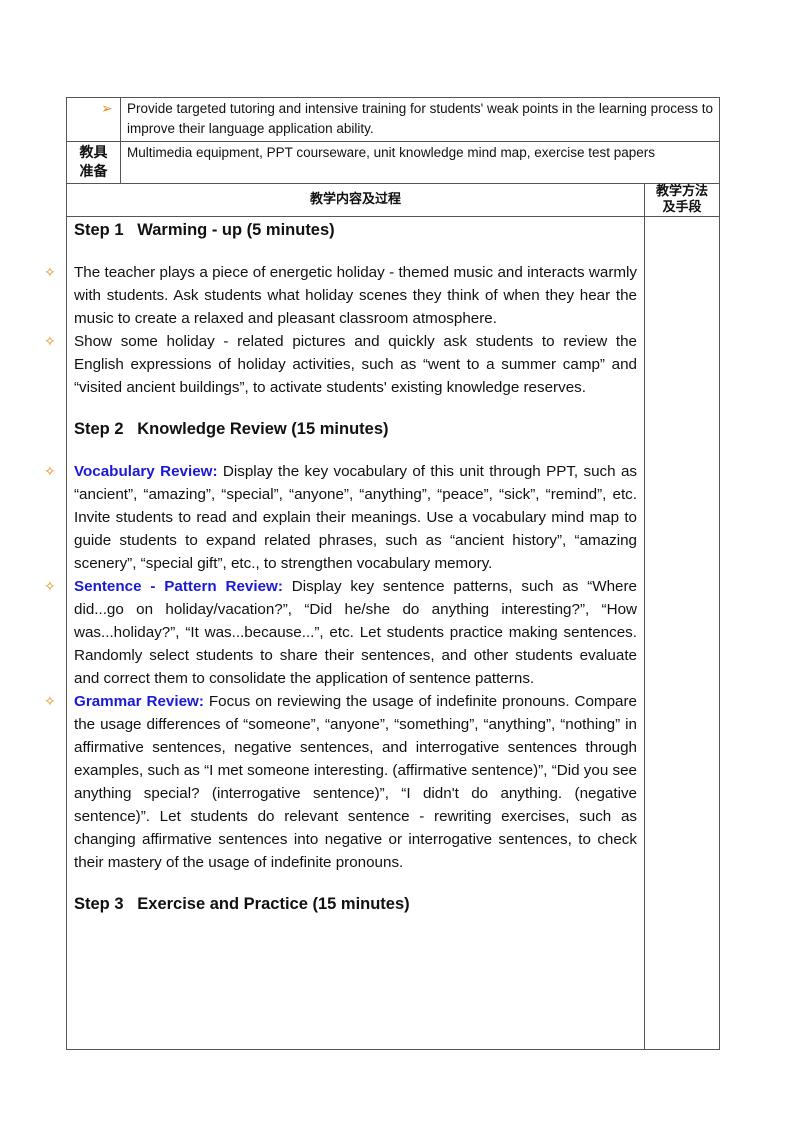 The height and width of the screenshot is (1132, 800). What do you see at coordinates (93, 162) in the screenshot?
I see `tools-label: 教具准备` at bounding box center [93, 162].